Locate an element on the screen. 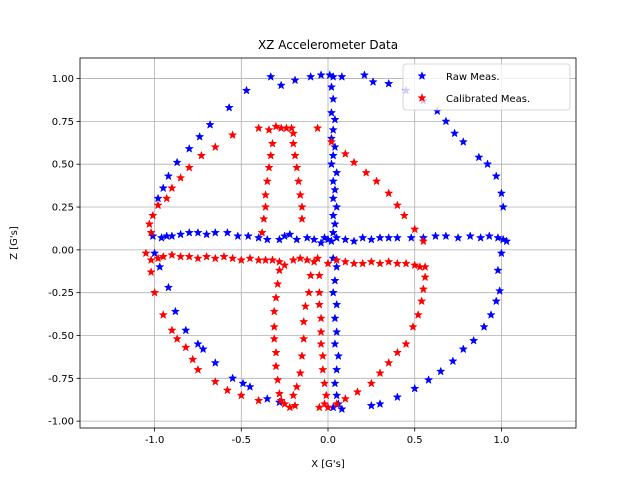  legend: Raw Meas. Calibrated Meas. is located at coordinates (486, 87).